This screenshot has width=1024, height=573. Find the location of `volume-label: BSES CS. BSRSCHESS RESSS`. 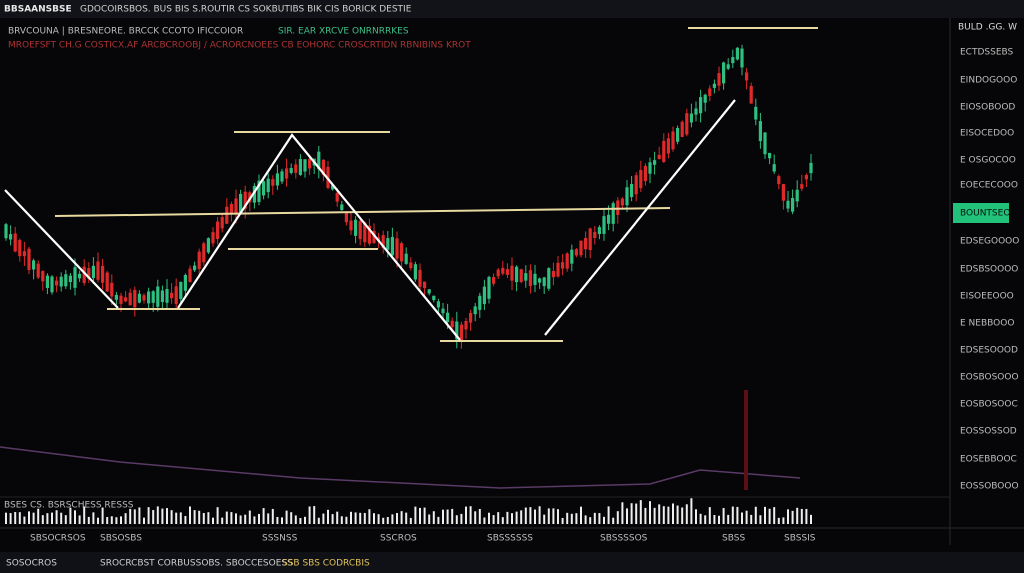

volume-label: BSES CS. BSRSCHESS RESSS is located at coordinates (69, 506).